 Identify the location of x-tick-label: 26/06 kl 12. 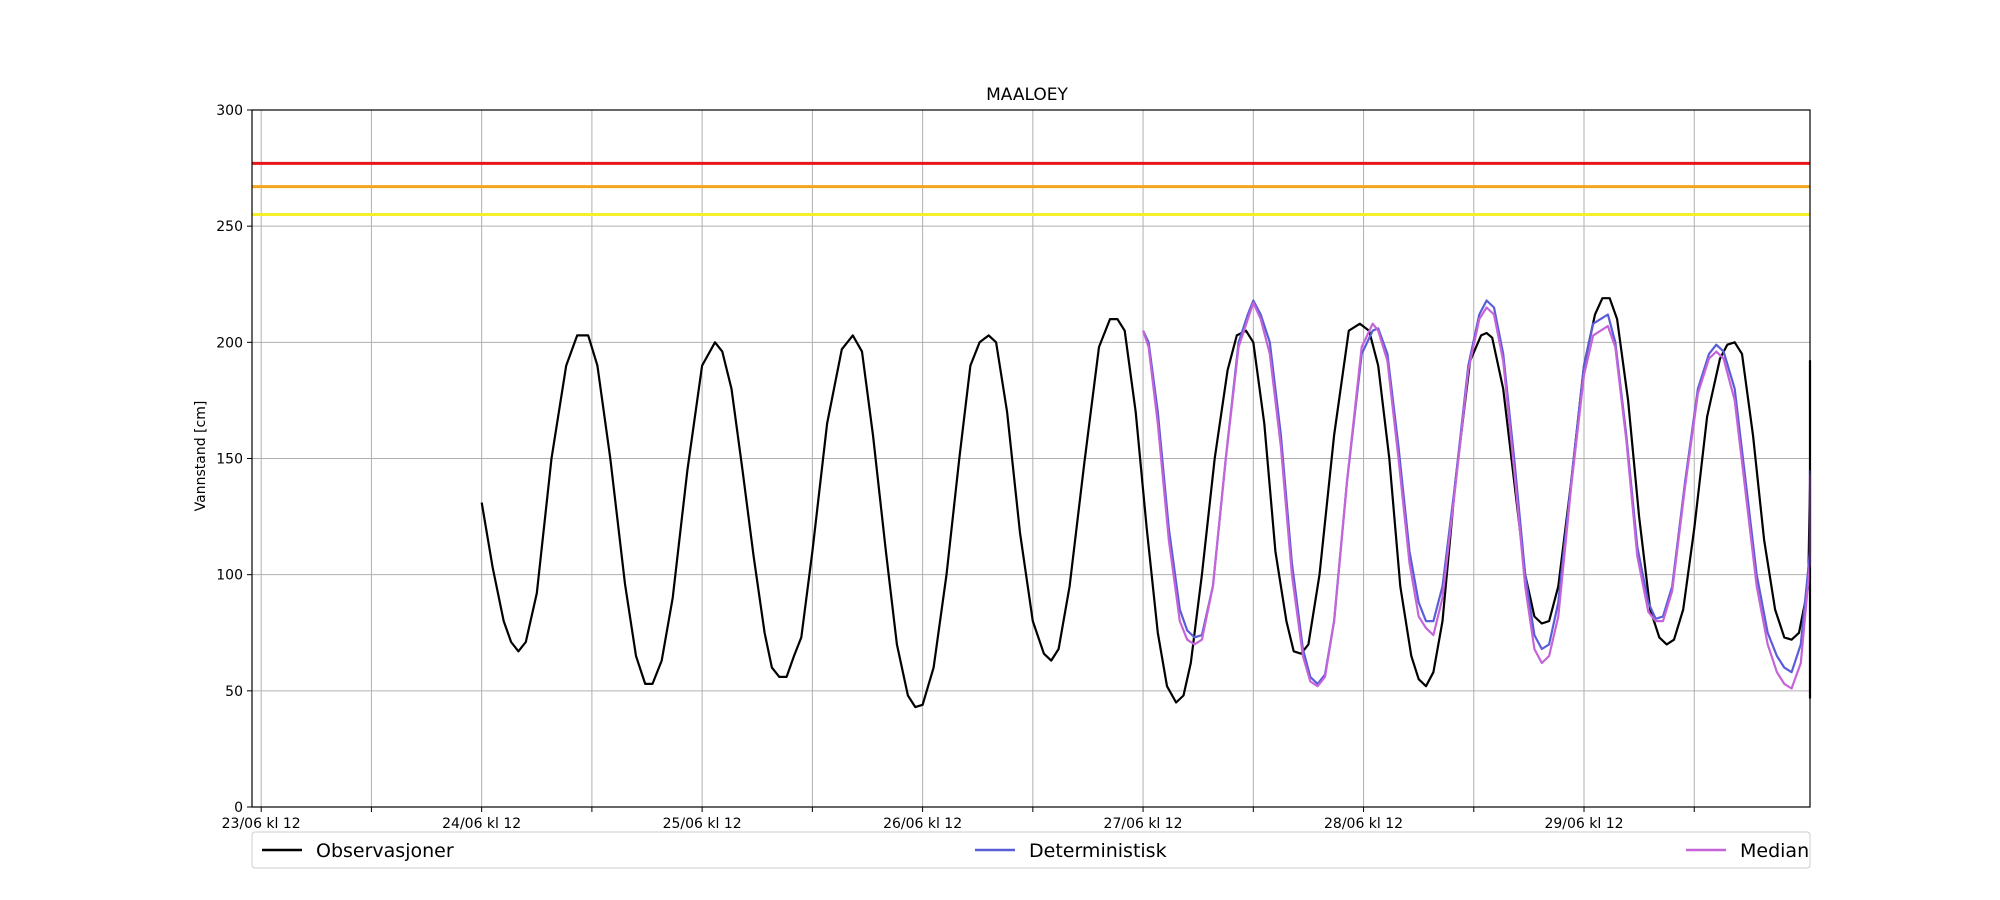
(922, 824).